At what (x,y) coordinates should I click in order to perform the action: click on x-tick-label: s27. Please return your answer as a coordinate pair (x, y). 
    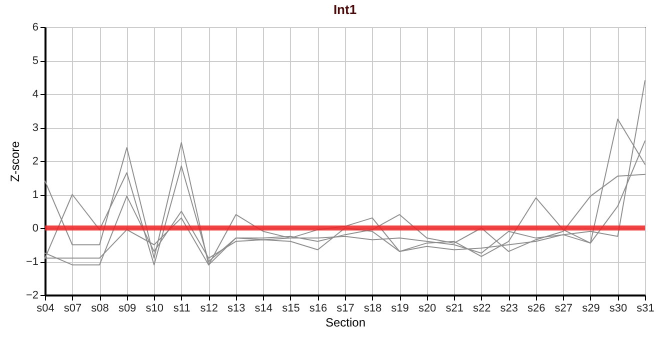
    Looking at the image, I should click on (563, 308).